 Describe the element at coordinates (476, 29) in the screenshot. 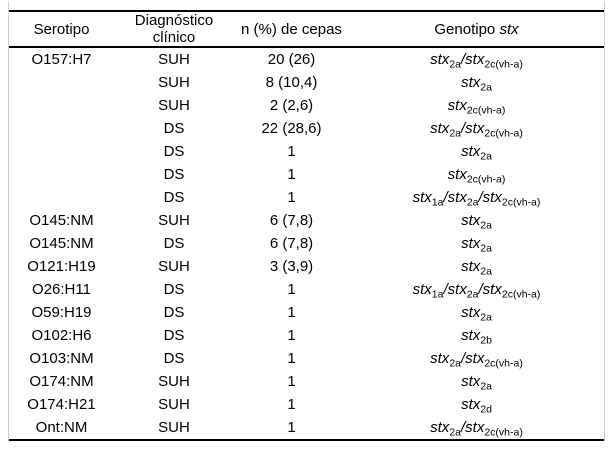

I see `column-header-genotipo-stx: Genotipo stx` at that location.